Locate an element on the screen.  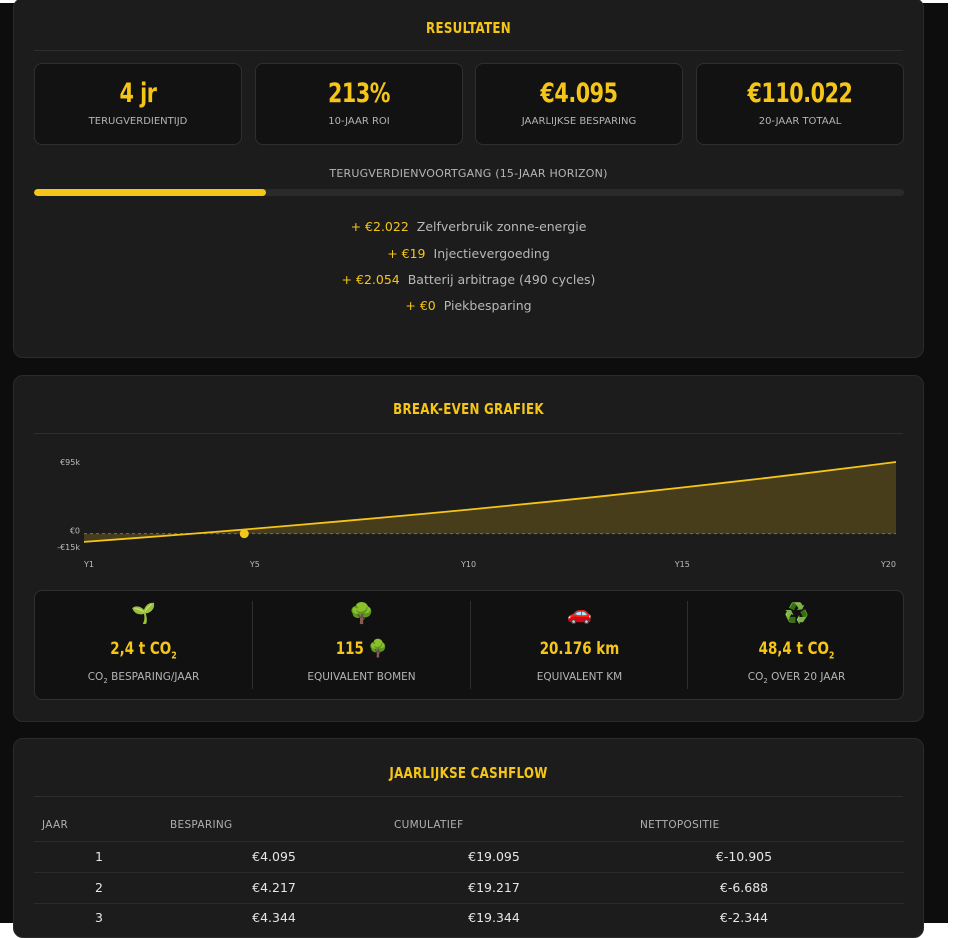
breakdown-item: + €19 Injectievergoeding is located at coordinates (468, 253).